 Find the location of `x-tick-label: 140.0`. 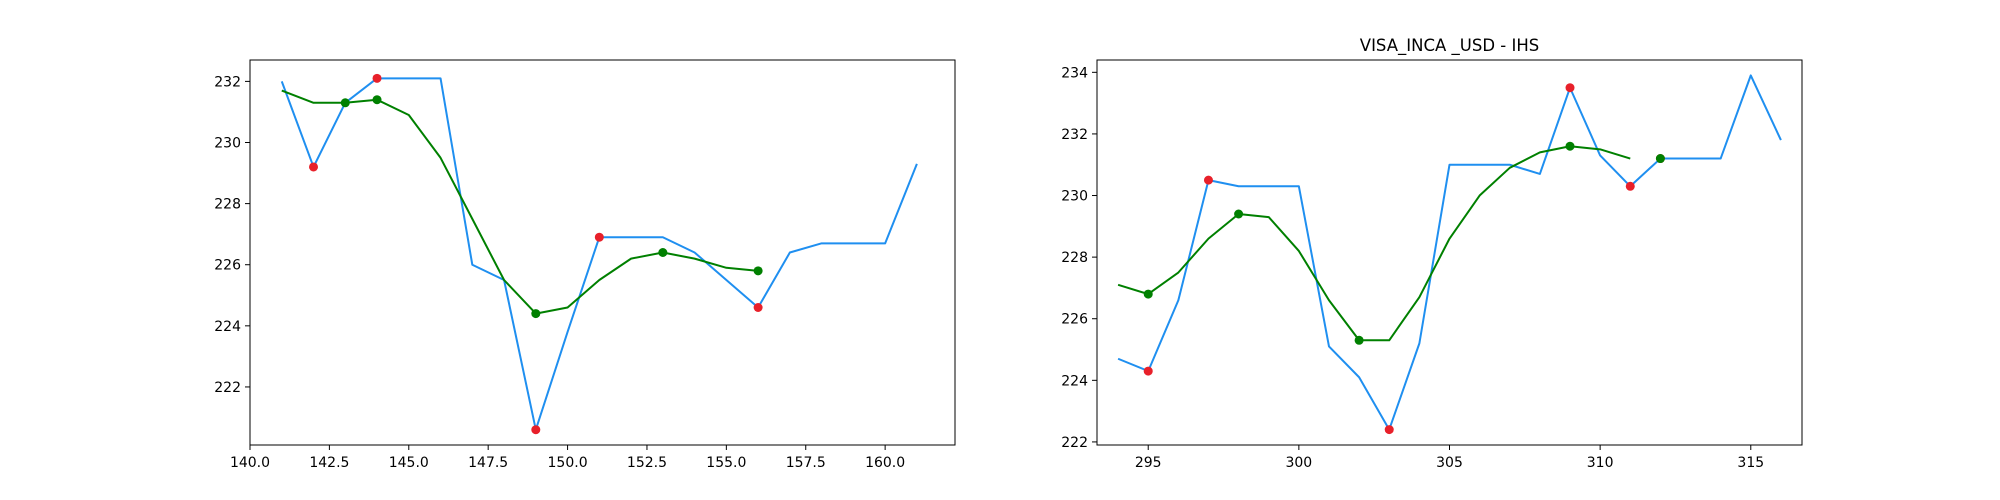

x-tick-label: 140.0 is located at coordinates (250, 463).